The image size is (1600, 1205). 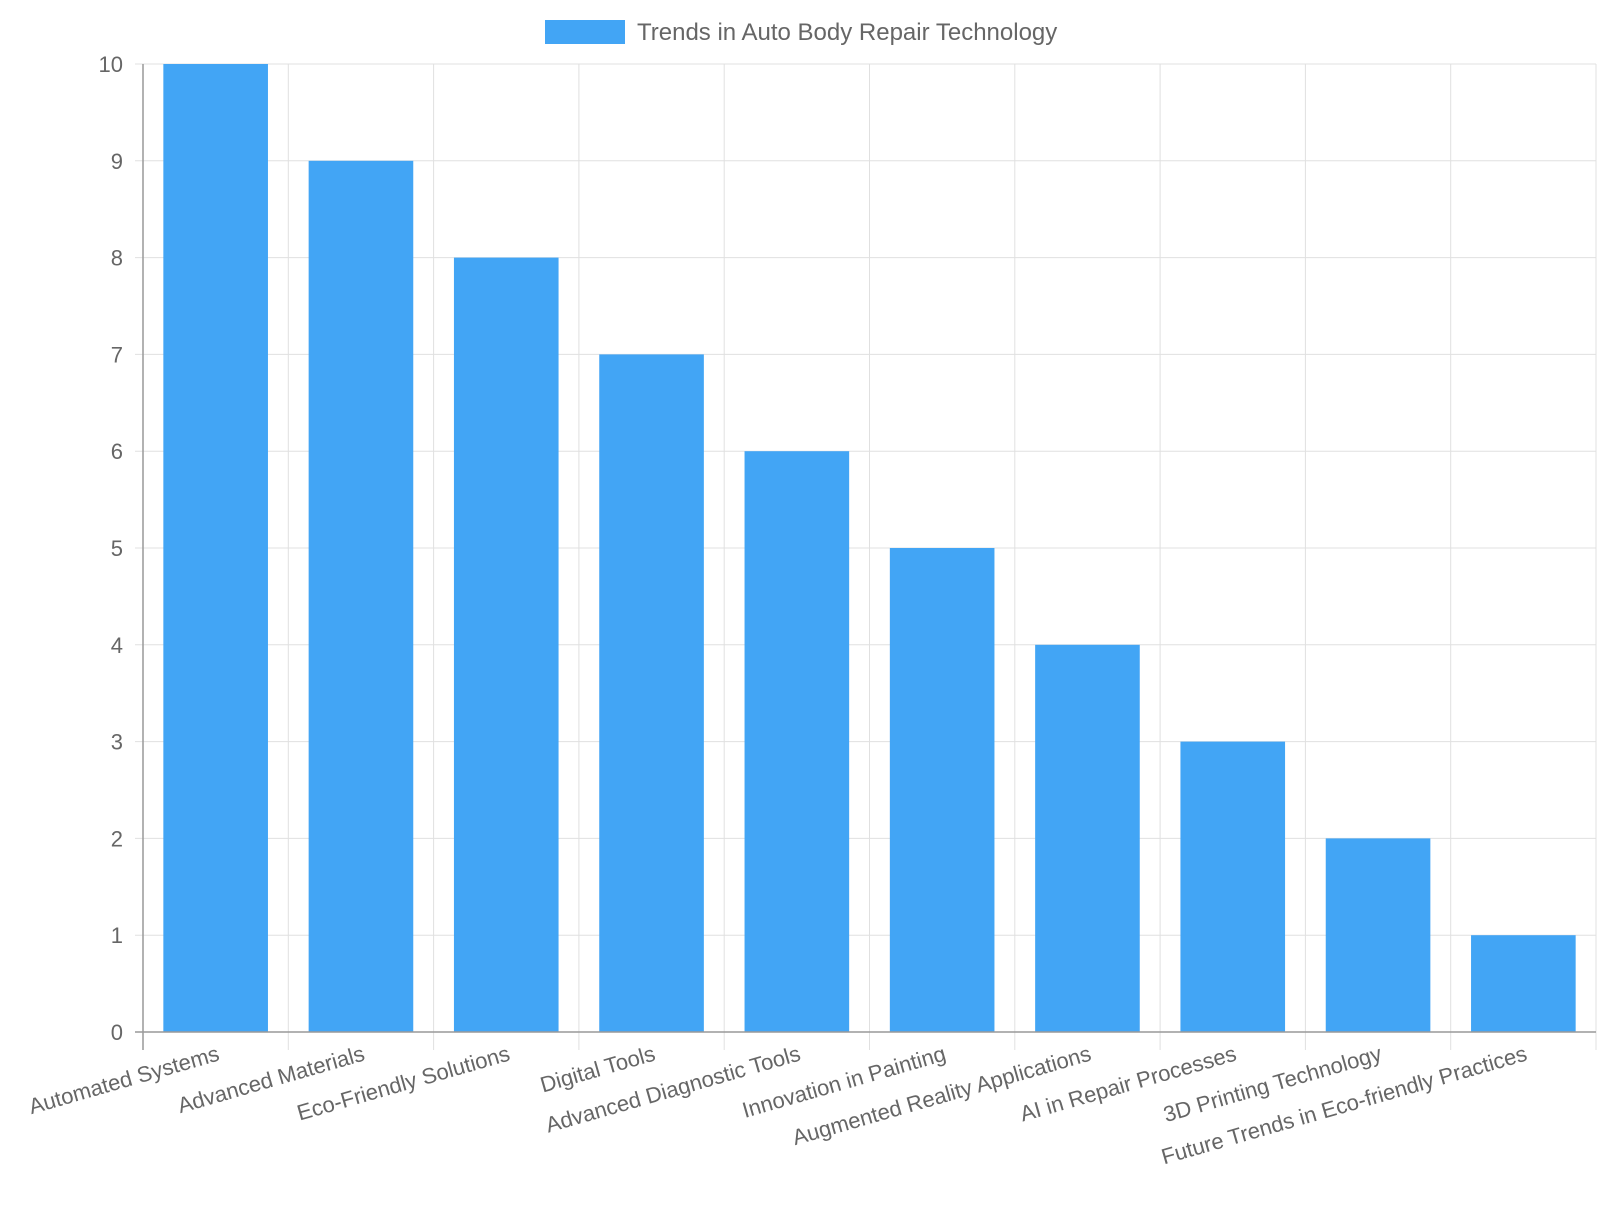 I want to click on y-axis-ticks: 0 1 2 3 4 5 6 7 8 9 10, so click(x=111, y=548).